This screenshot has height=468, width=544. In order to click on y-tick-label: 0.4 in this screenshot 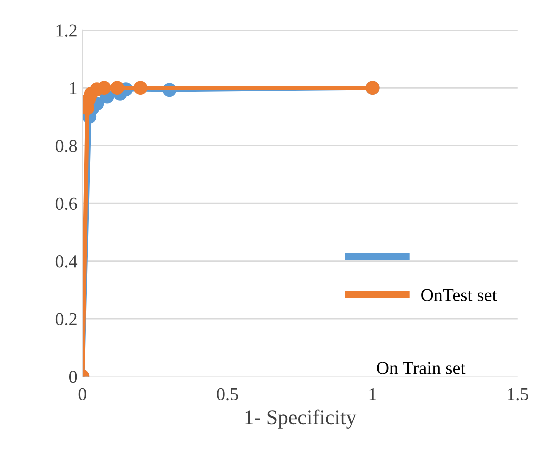, I will do `click(67, 262)`.